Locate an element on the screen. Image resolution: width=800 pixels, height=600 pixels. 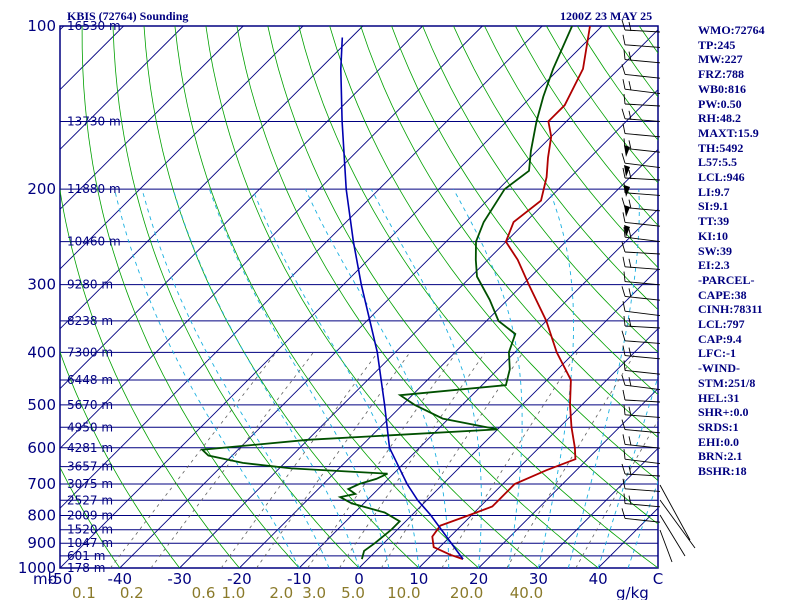
station-title: KBIS (72764) Sounding is located at coordinates (127, 16).